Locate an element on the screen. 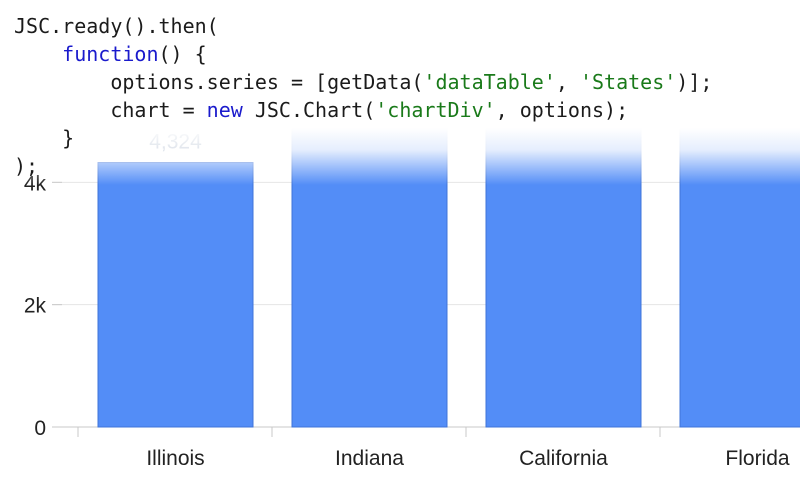  x-tick-label: Indiana is located at coordinates (369, 458).